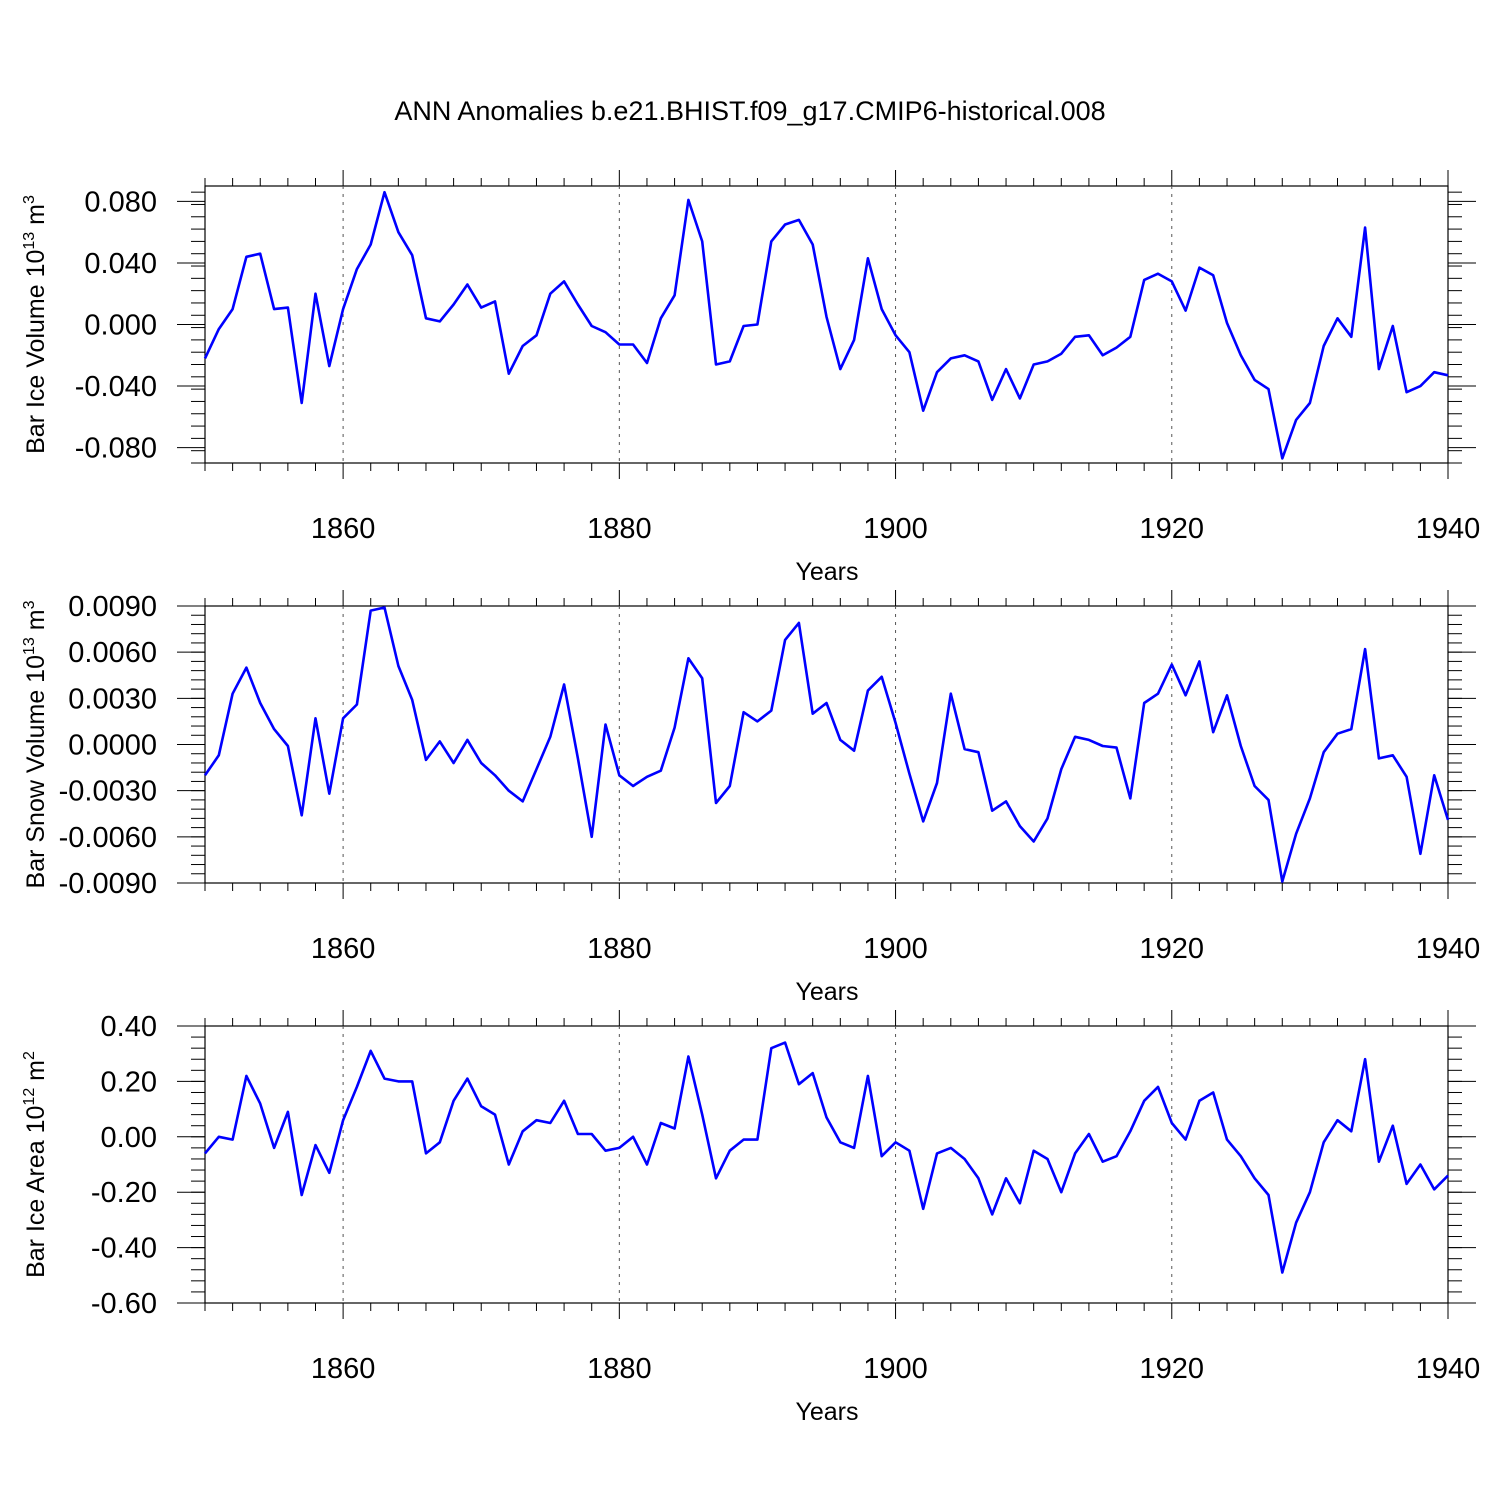 The width and height of the screenshot is (1500, 1500). Describe the element at coordinates (29, 1055) in the screenshot. I see `y-axis-superscript: 2` at that location.